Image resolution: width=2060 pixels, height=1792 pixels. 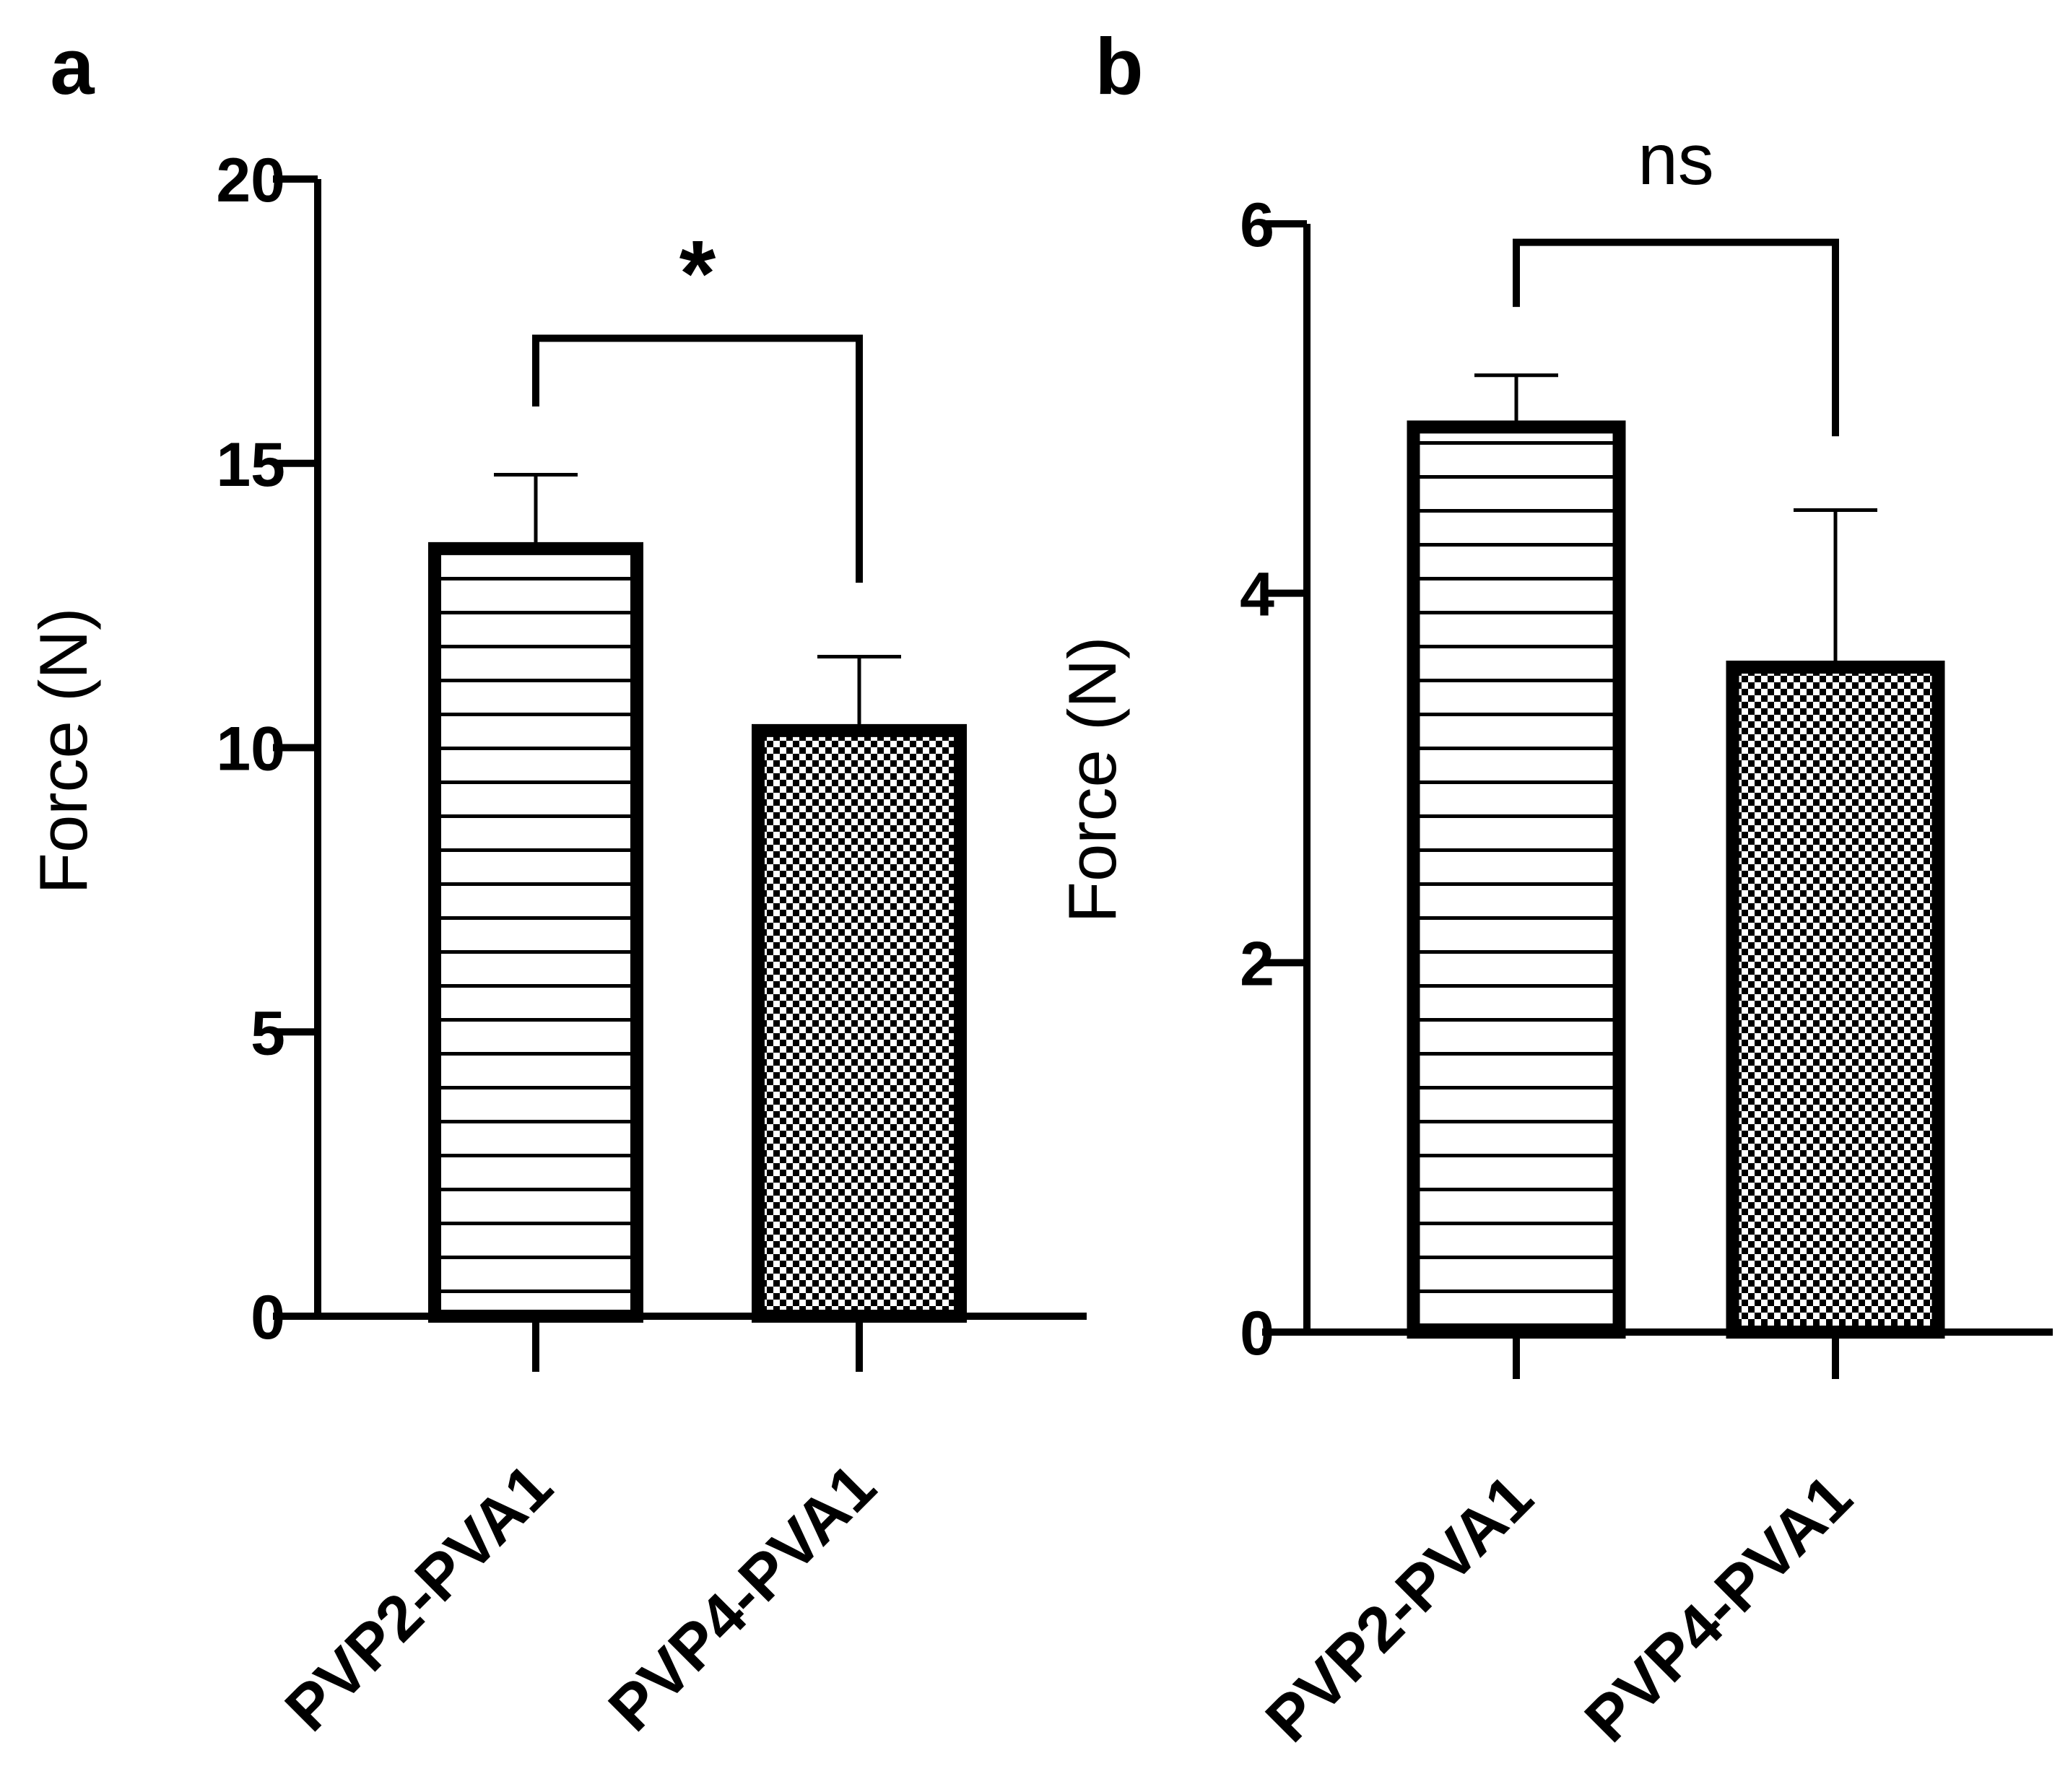 I want to click on y-tick-label: 6, so click(x=1257, y=225).